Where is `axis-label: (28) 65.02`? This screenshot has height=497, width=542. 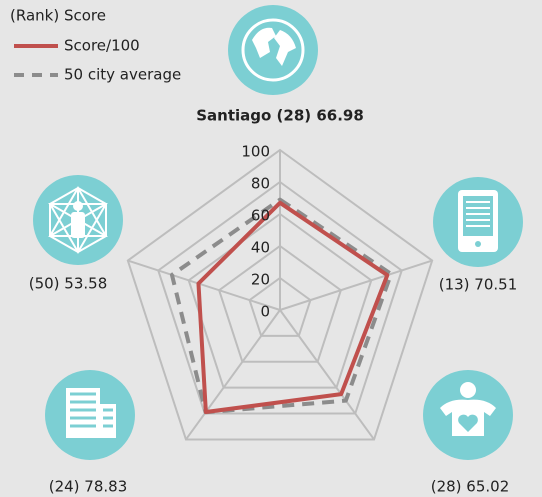 axis-label: (28) 65.02 is located at coordinates (470, 487).